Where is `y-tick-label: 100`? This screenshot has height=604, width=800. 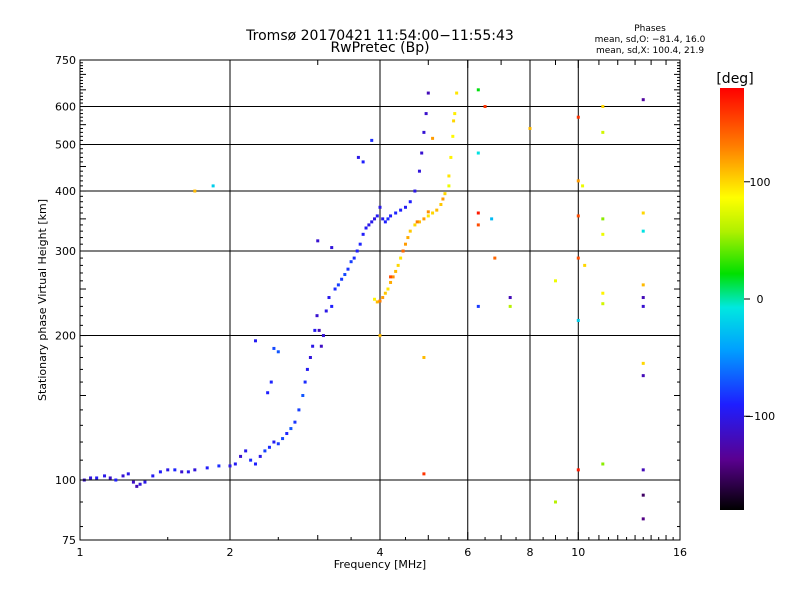
y-tick-label: 100 is located at coordinates (65, 480).